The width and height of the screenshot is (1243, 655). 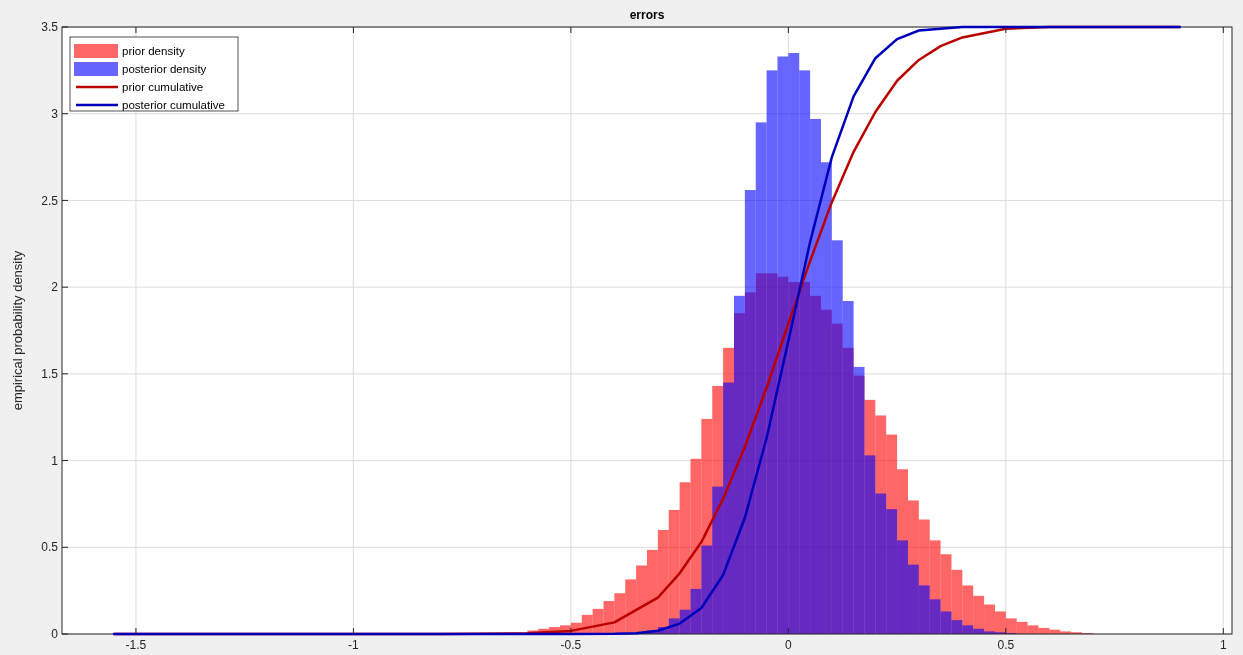 What do you see at coordinates (647, 15) in the screenshot?
I see `chart-title: errors` at bounding box center [647, 15].